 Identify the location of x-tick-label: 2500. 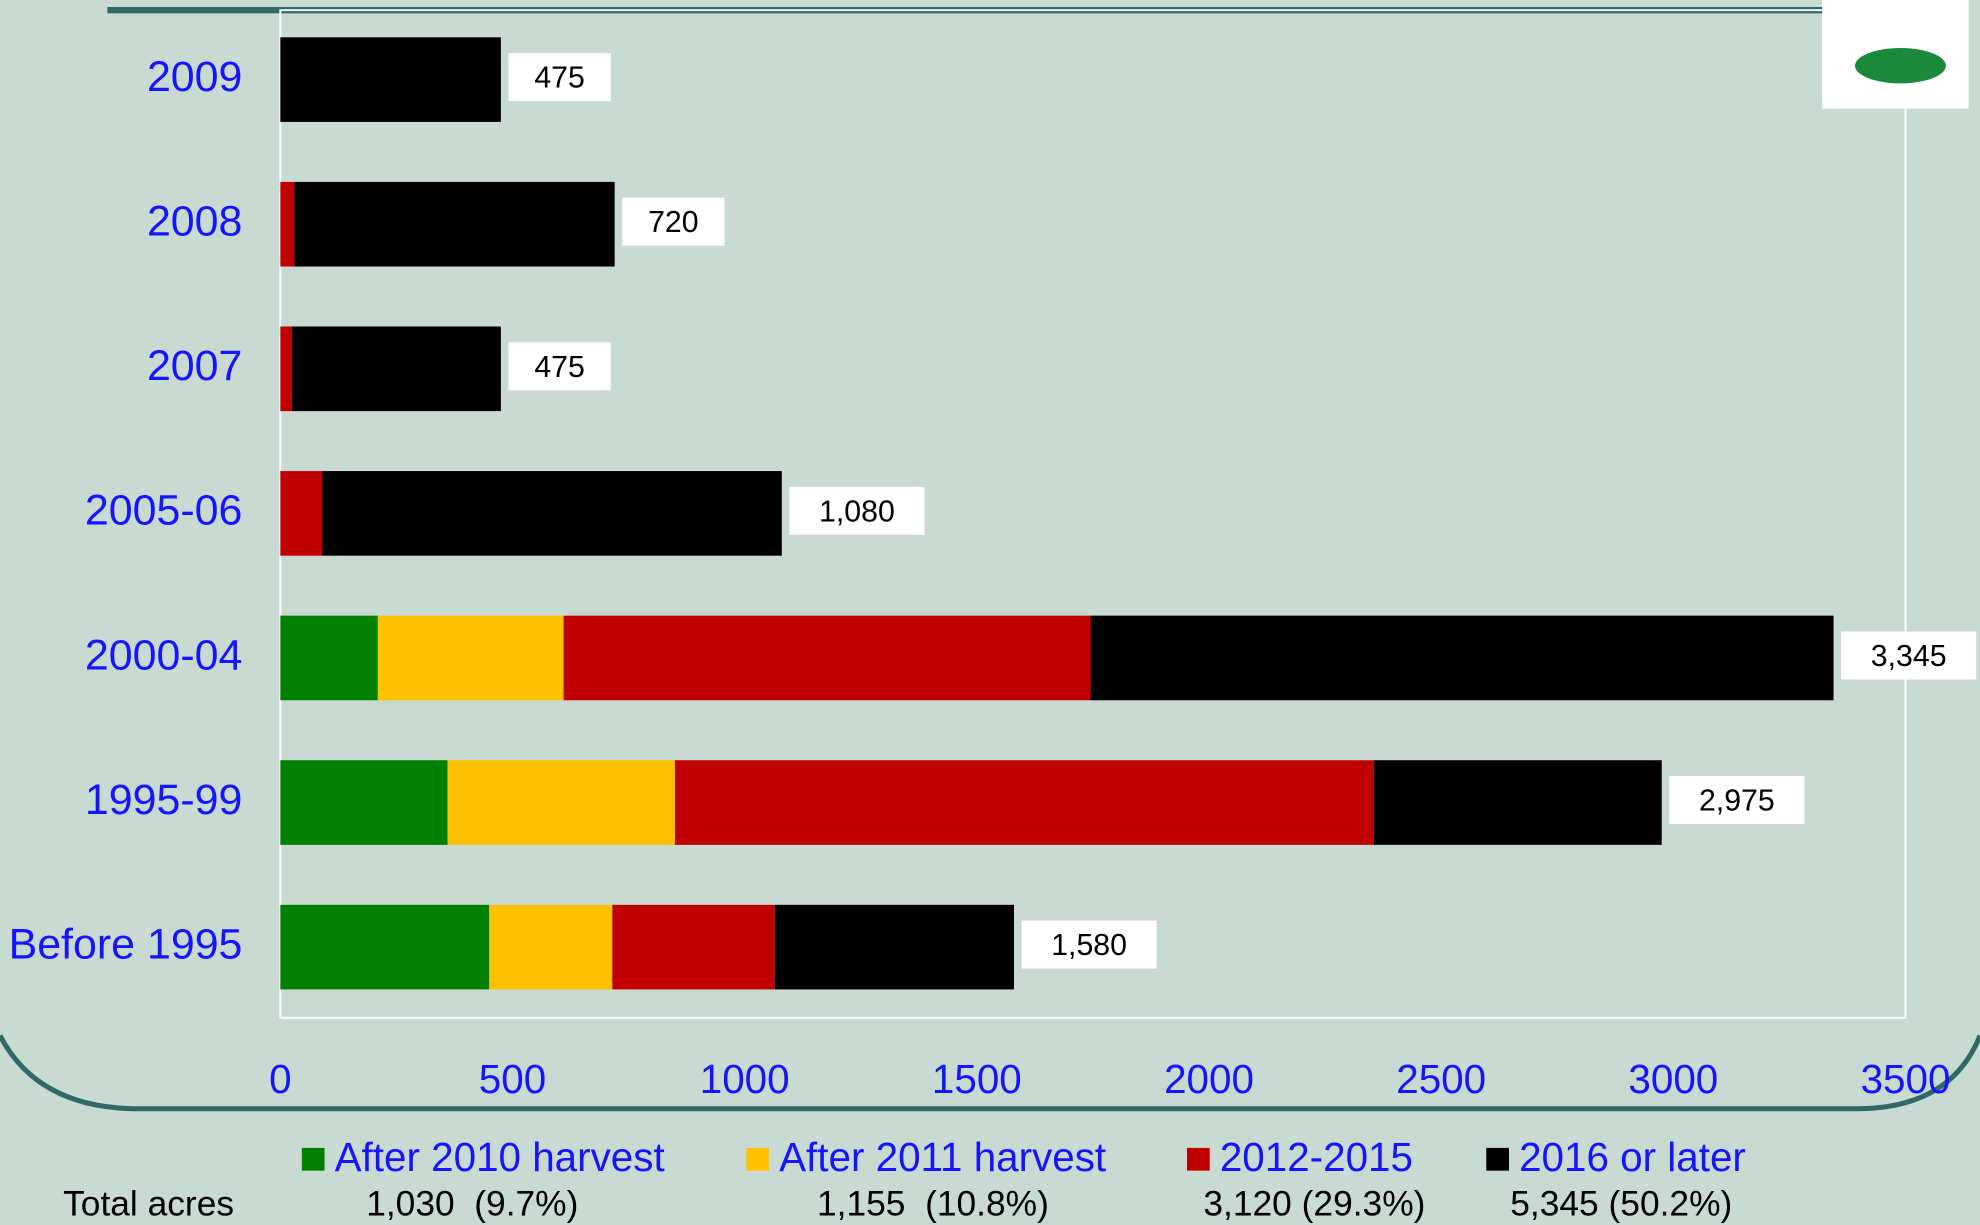
(1441, 1079).